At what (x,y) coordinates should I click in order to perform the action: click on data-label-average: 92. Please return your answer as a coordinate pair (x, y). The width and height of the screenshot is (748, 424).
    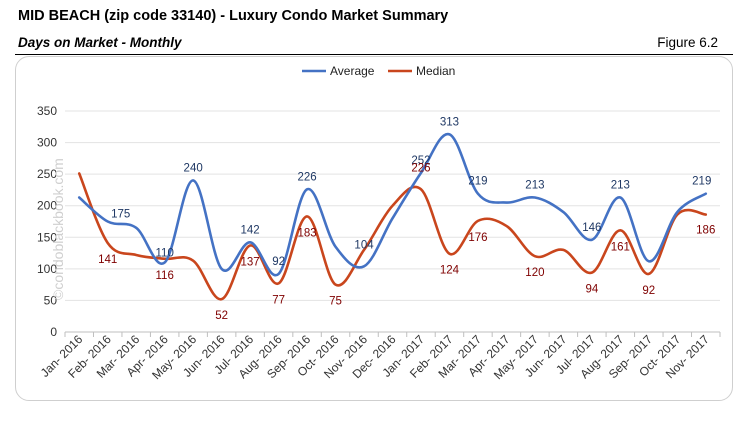
    Looking at the image, I should click on (278, 262).